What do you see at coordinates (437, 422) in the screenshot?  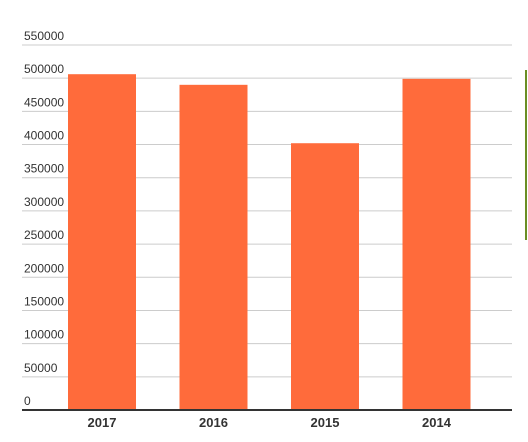 I see `x-tick-label: 2014` at bounding box center [437, 422].